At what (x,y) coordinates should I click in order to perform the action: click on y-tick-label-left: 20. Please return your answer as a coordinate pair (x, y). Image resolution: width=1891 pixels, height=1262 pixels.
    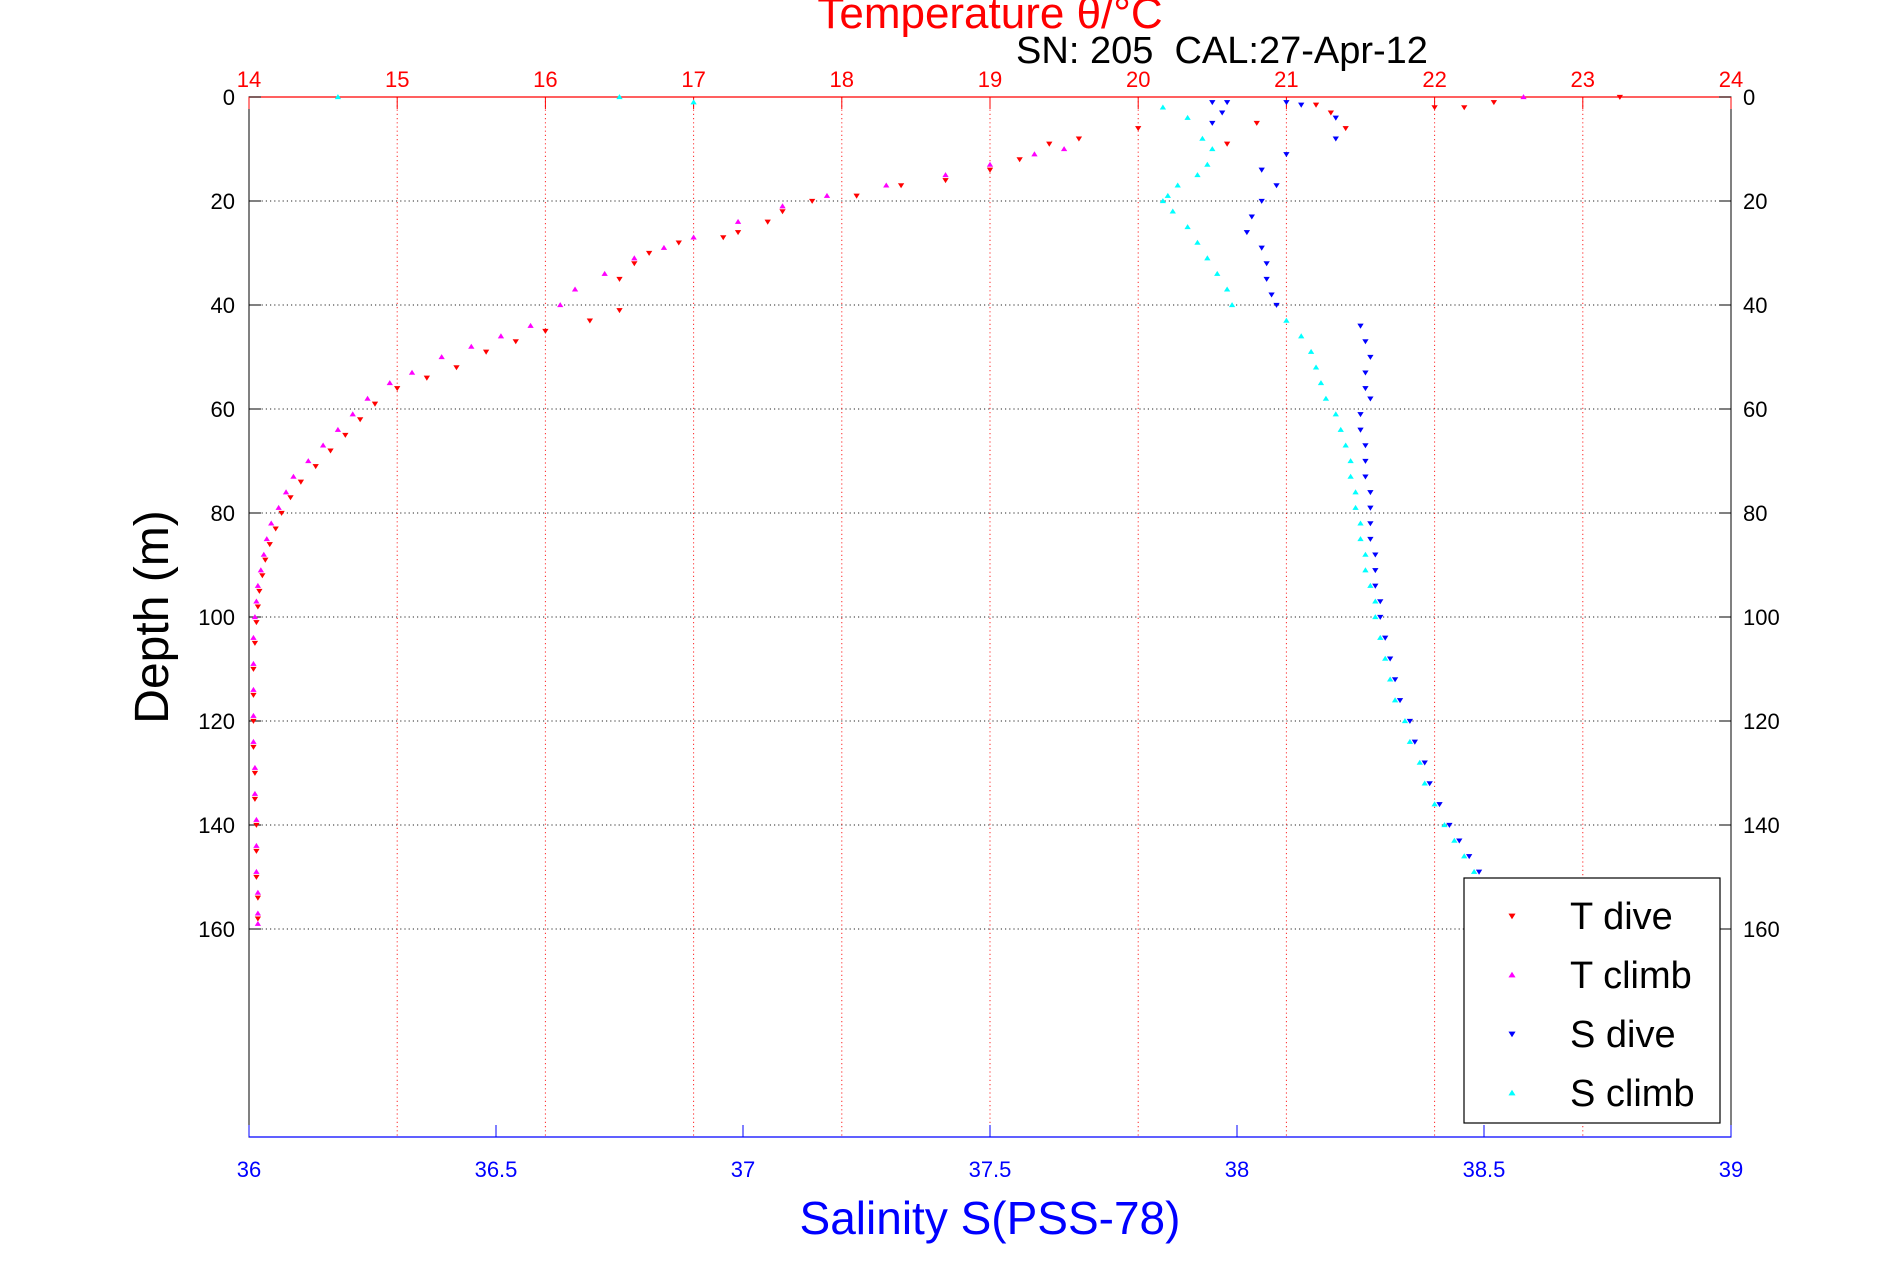
    Looking at the image, I should click on (223, 201).